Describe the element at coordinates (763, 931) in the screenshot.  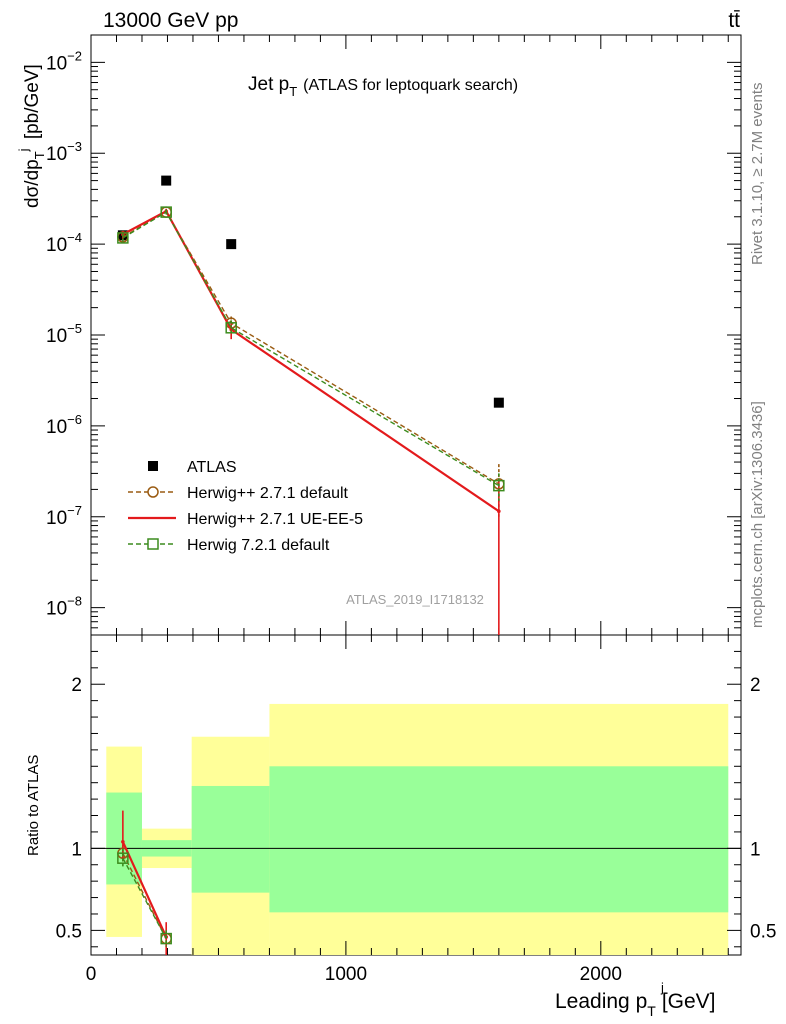
I see `ratio-ytick-label-right: 0.5` at that location.